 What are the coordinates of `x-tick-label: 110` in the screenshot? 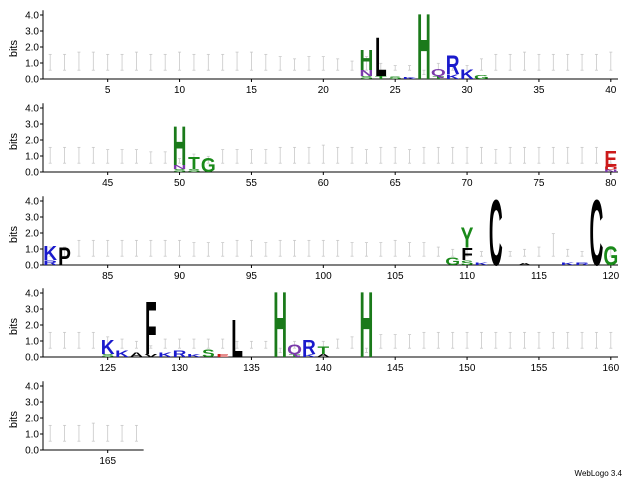 It's located at (467, 276).